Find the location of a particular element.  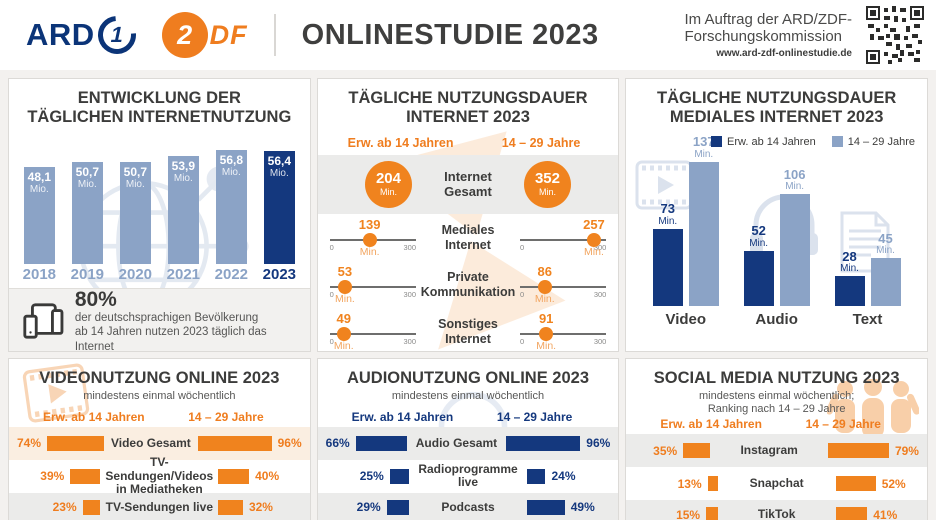

row-label: Snapchat is located at coordinates (776, 482).